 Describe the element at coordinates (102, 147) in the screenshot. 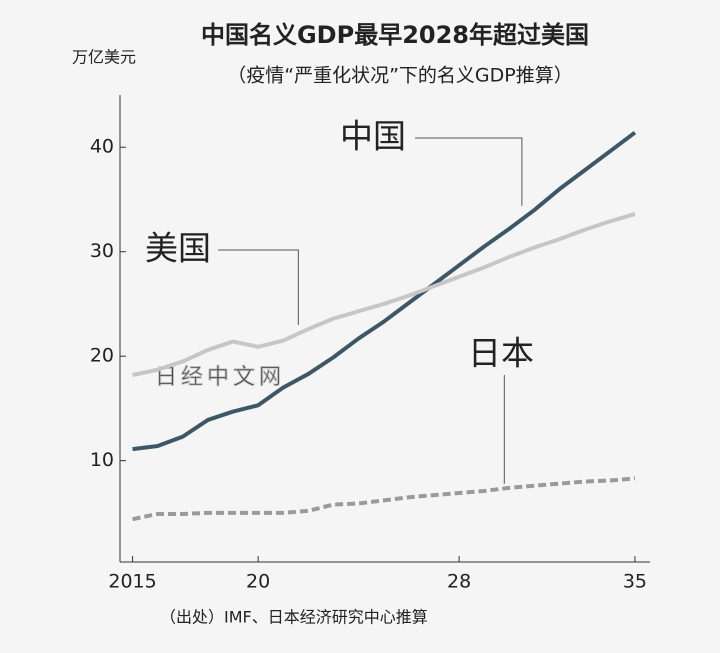

I see `y-tick-label: 40` at that location.